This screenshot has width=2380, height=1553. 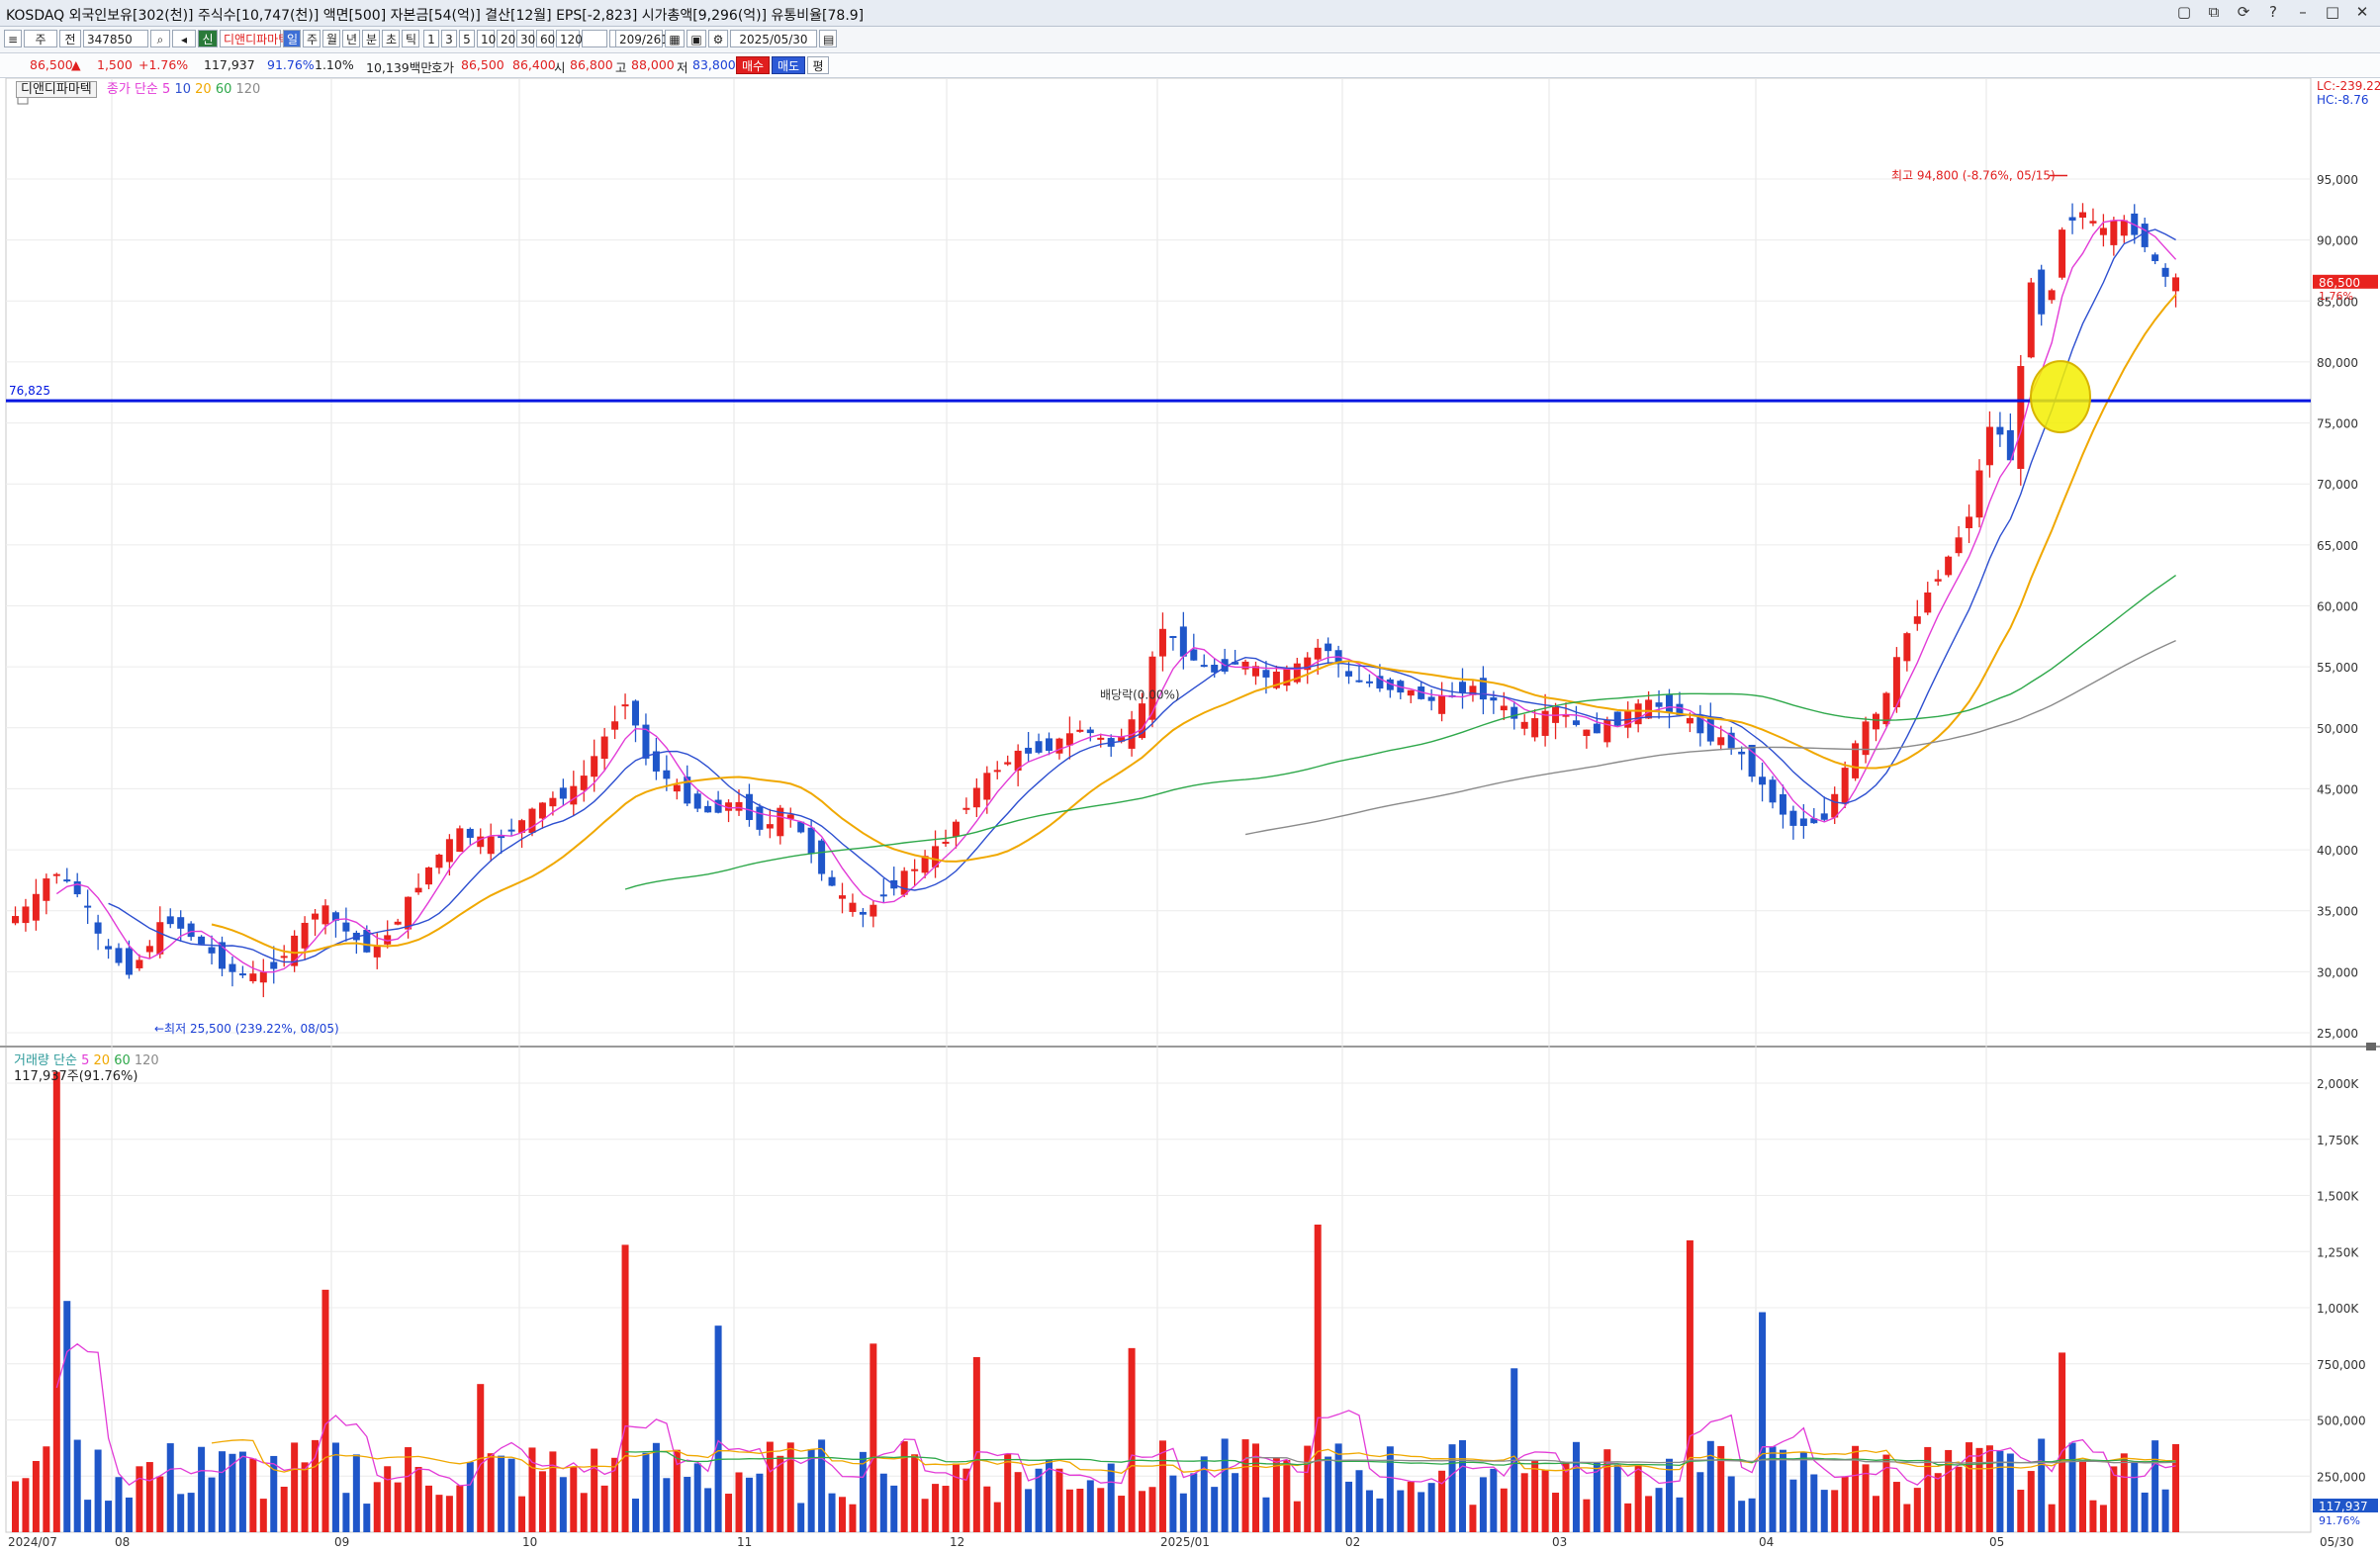 What do you see at coordinates (184, 38) in the screenshot?
I see `speaker-icon: ◂` at bounding box center [184, 38].